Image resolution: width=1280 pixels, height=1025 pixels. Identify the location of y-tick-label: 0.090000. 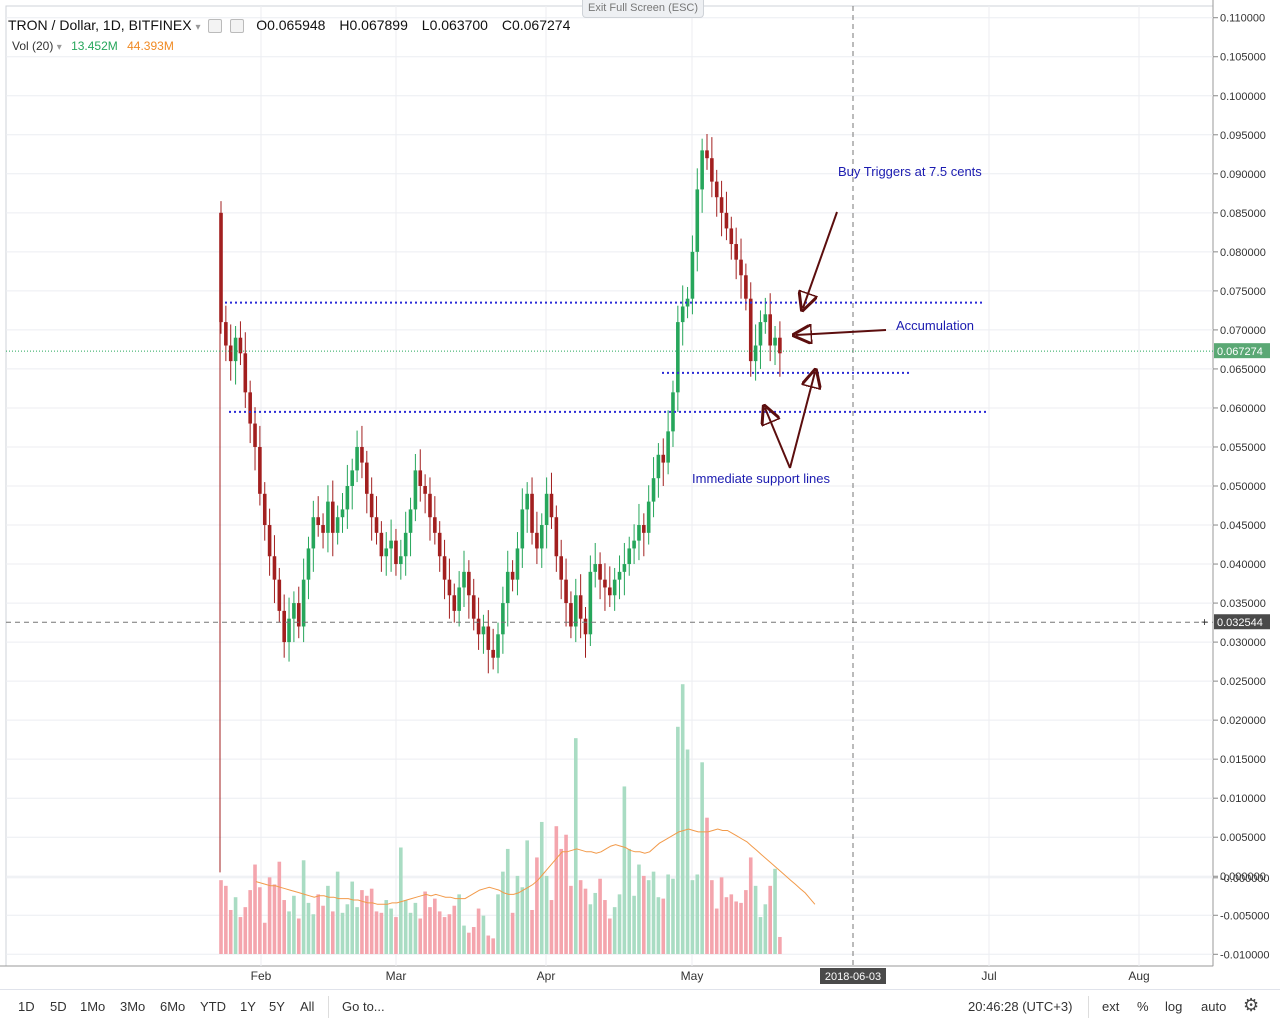
(1243, 175).